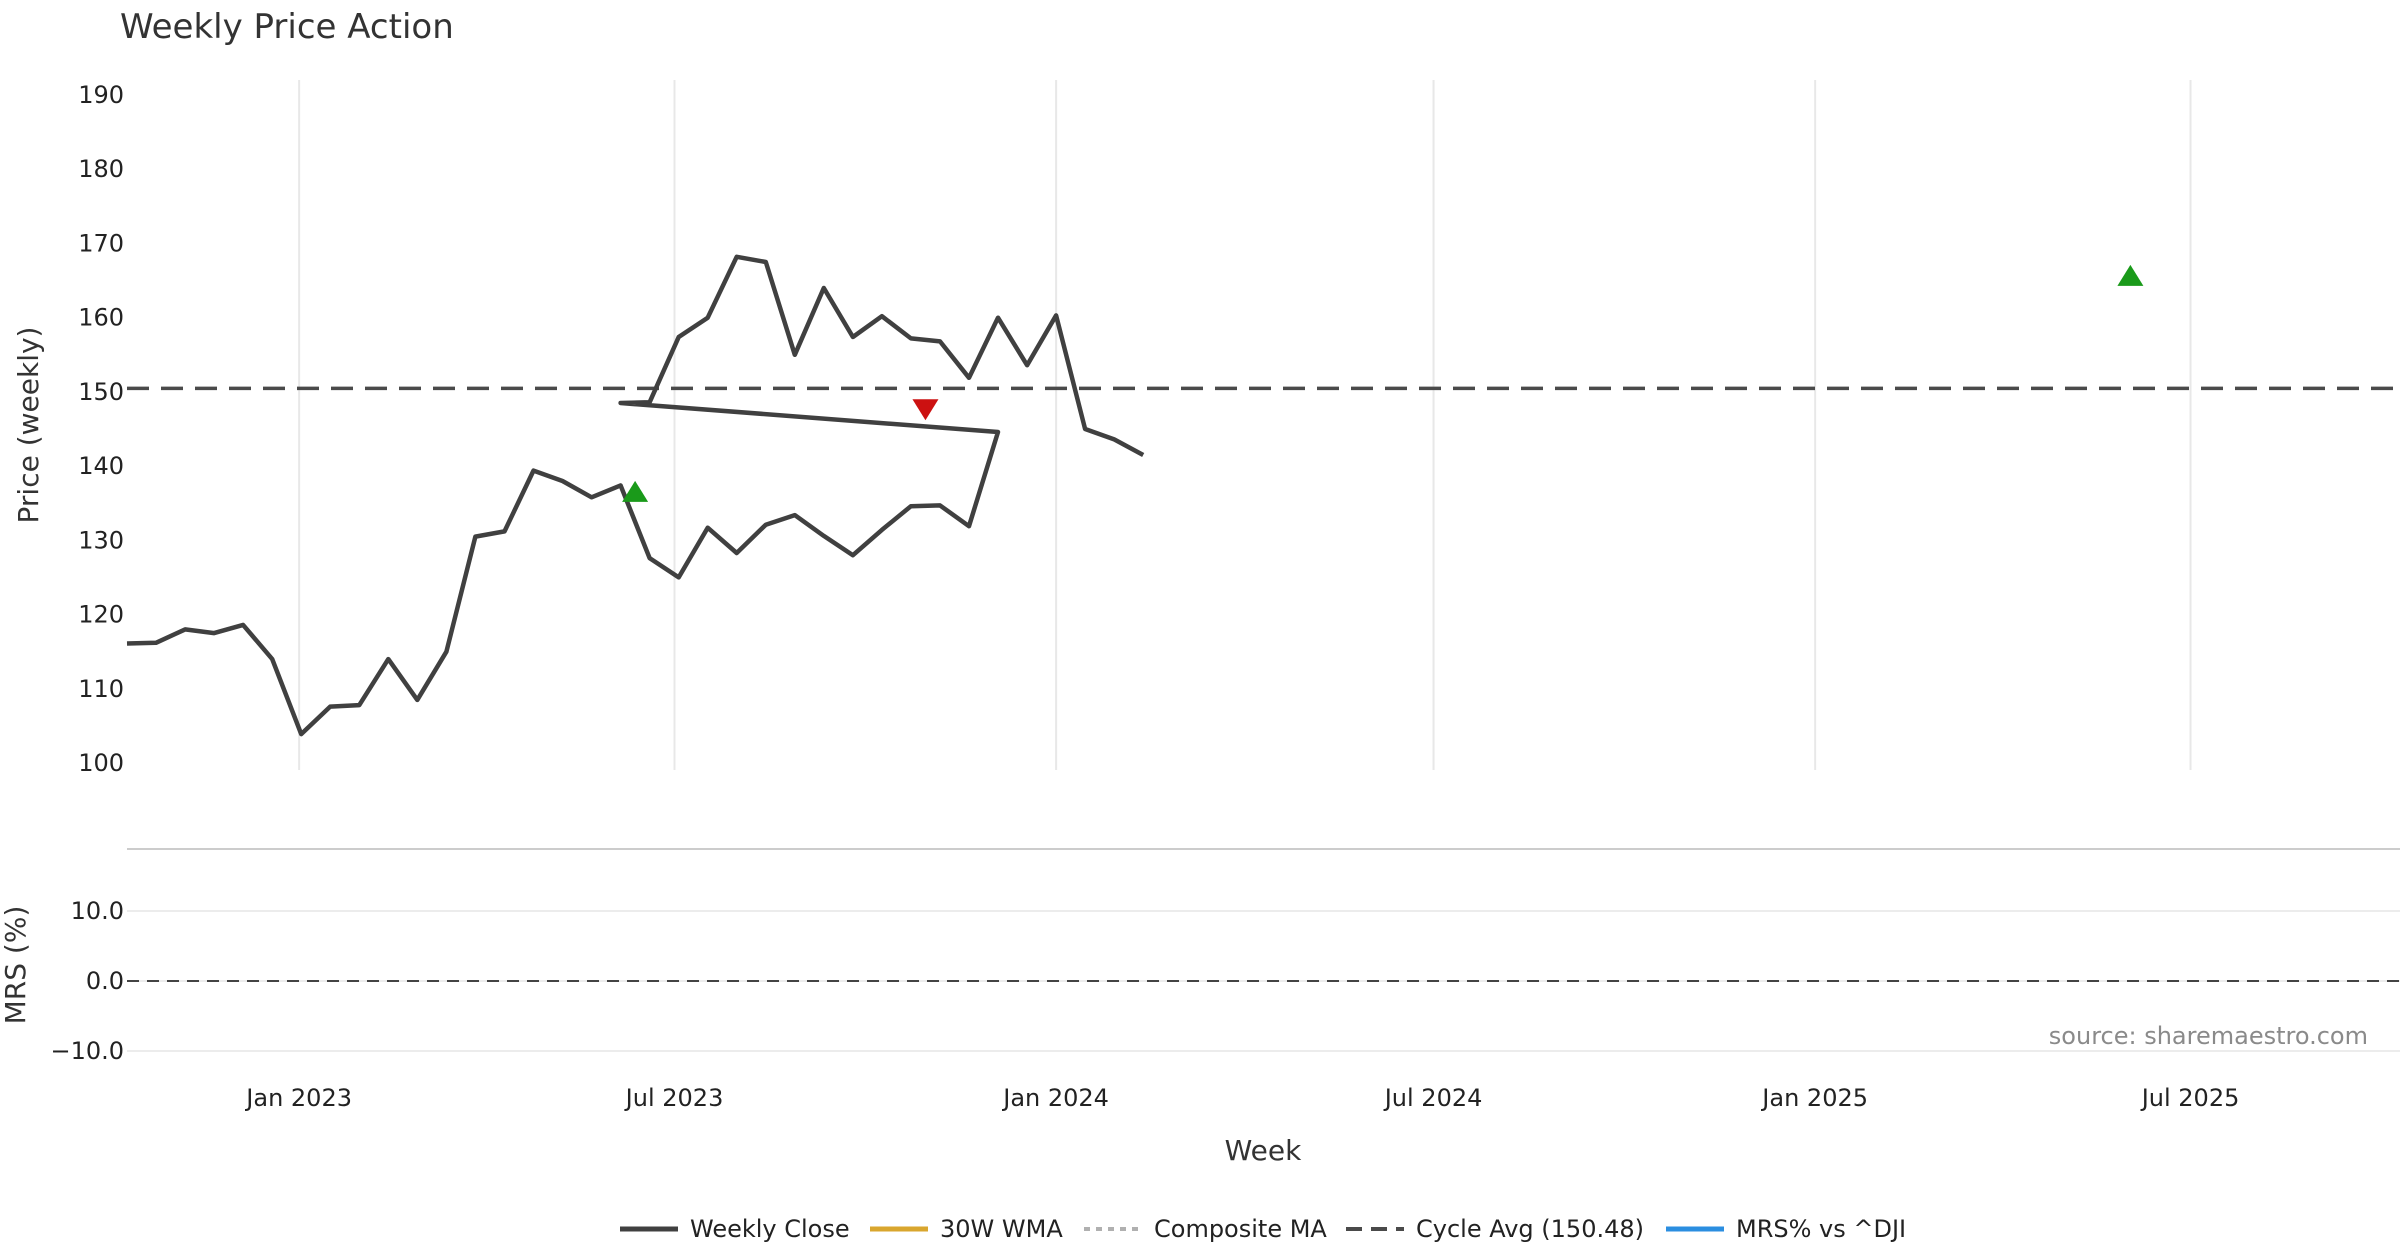 The image size is (2400, 1260). What do you see at coordinates (101, 243) in the screenshot?
I see `price-y-tick-label: 170` at bounding box center [101, 243].